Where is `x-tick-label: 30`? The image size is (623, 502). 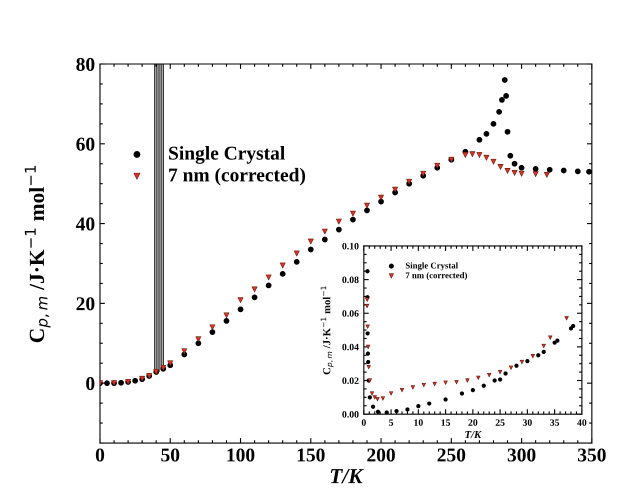
x-tick-label: 30 is located at coordinates (527, 422).